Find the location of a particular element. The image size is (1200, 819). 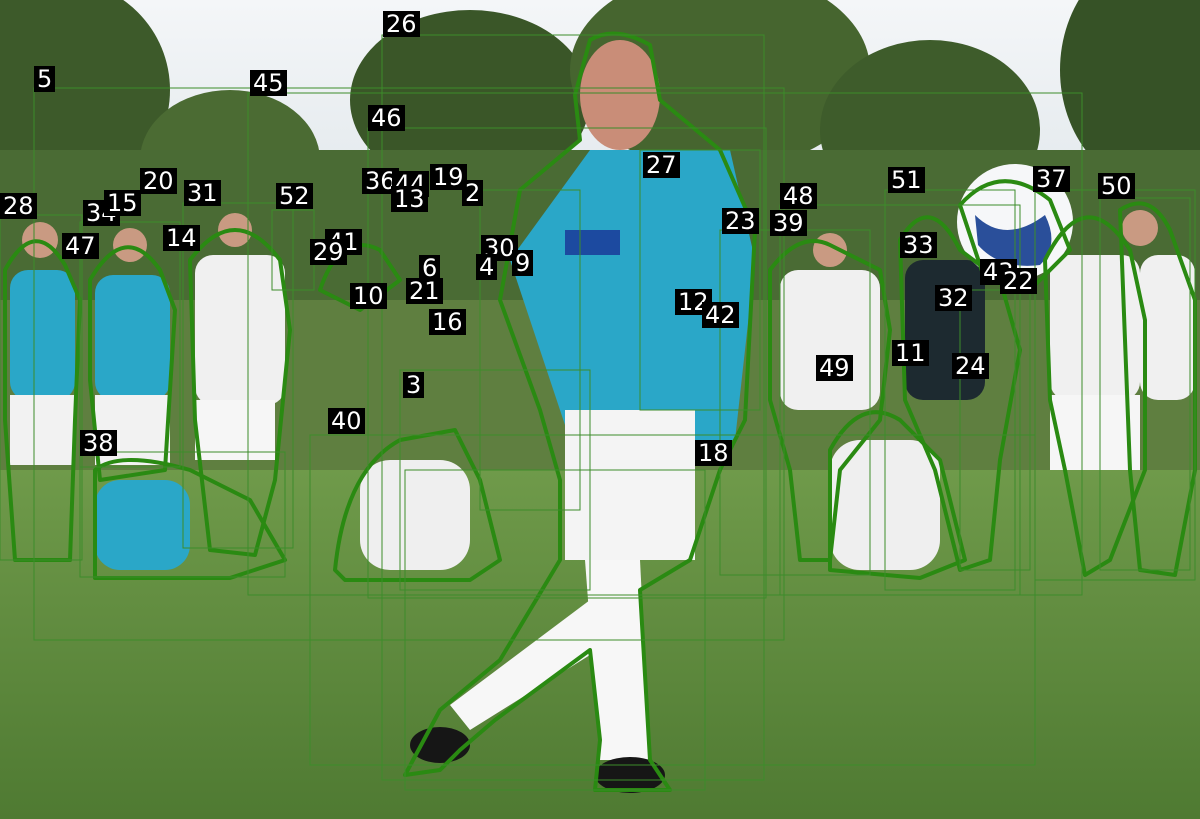

annotation-label: 37 is located at coordinates (1051, 179).